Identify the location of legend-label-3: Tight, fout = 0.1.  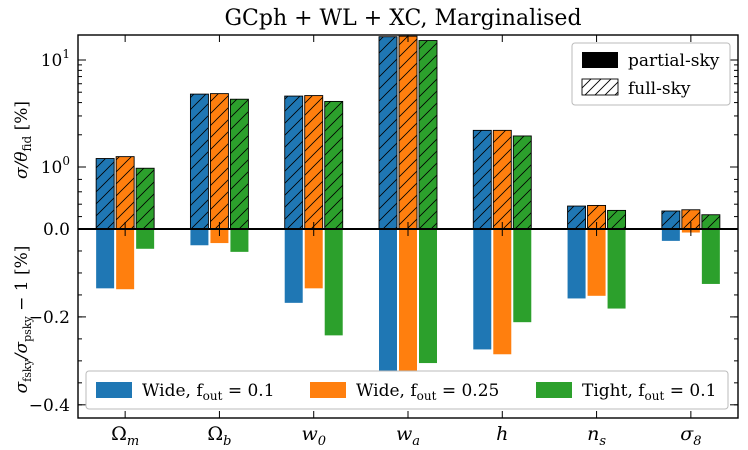
(649, 392).